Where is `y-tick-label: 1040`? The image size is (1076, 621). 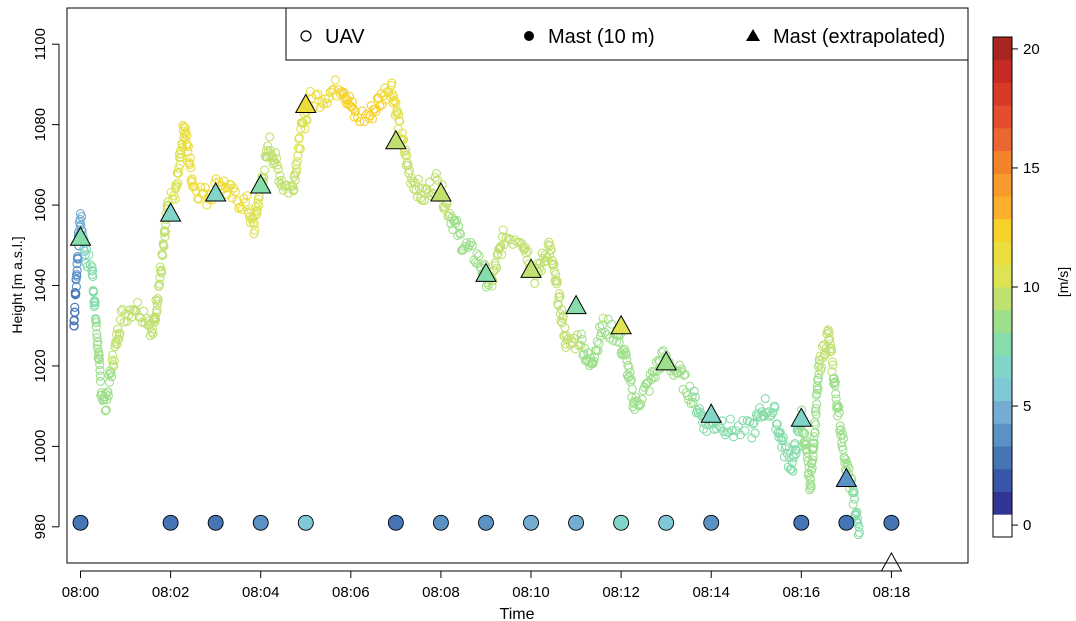 y-tick-label: 1040 is located at coordinates (40, 285).